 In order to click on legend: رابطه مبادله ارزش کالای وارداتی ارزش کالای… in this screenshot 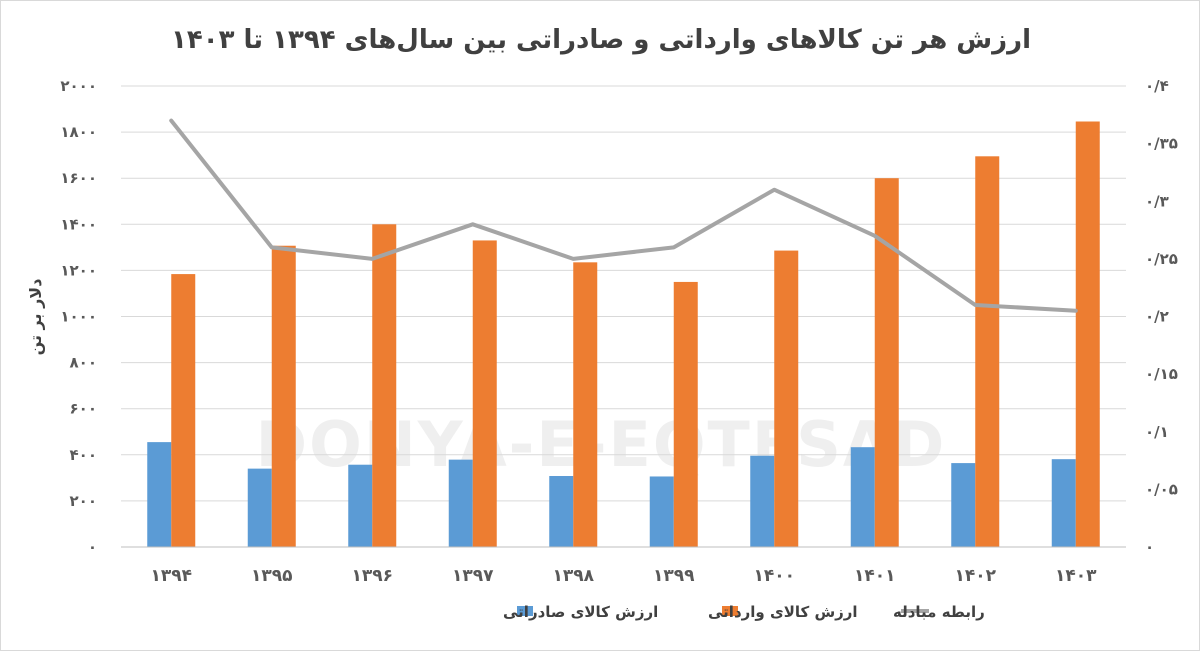, I will do `click(744, 612)`.